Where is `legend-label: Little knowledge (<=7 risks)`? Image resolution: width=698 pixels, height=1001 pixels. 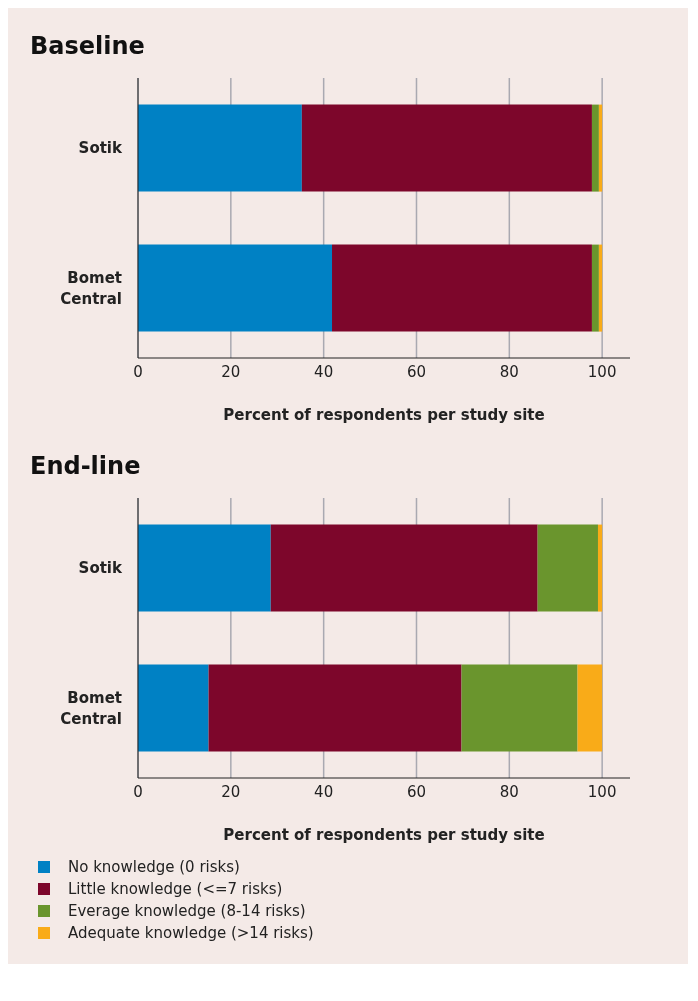 legend-label: Little knowledge (<=7 risks) is located at coordinates (175, 889).